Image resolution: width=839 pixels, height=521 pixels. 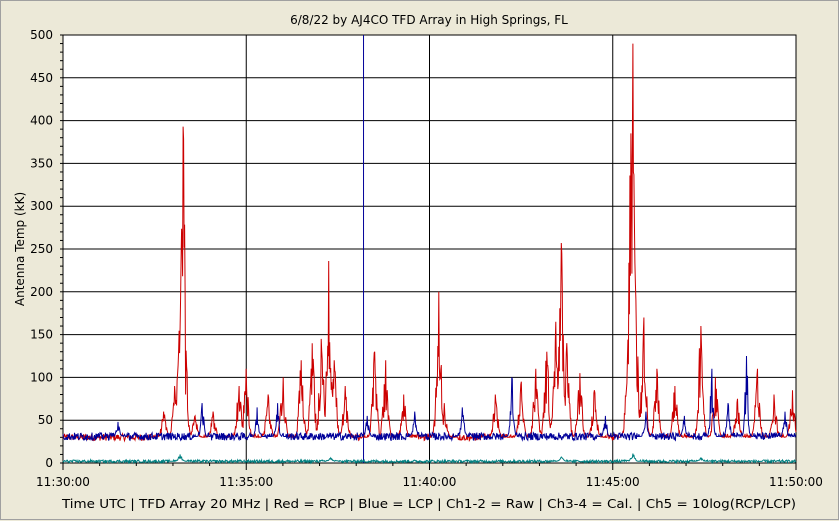 I want to click on x-tick-label: 11:30:00, so click(x=63, y=482).